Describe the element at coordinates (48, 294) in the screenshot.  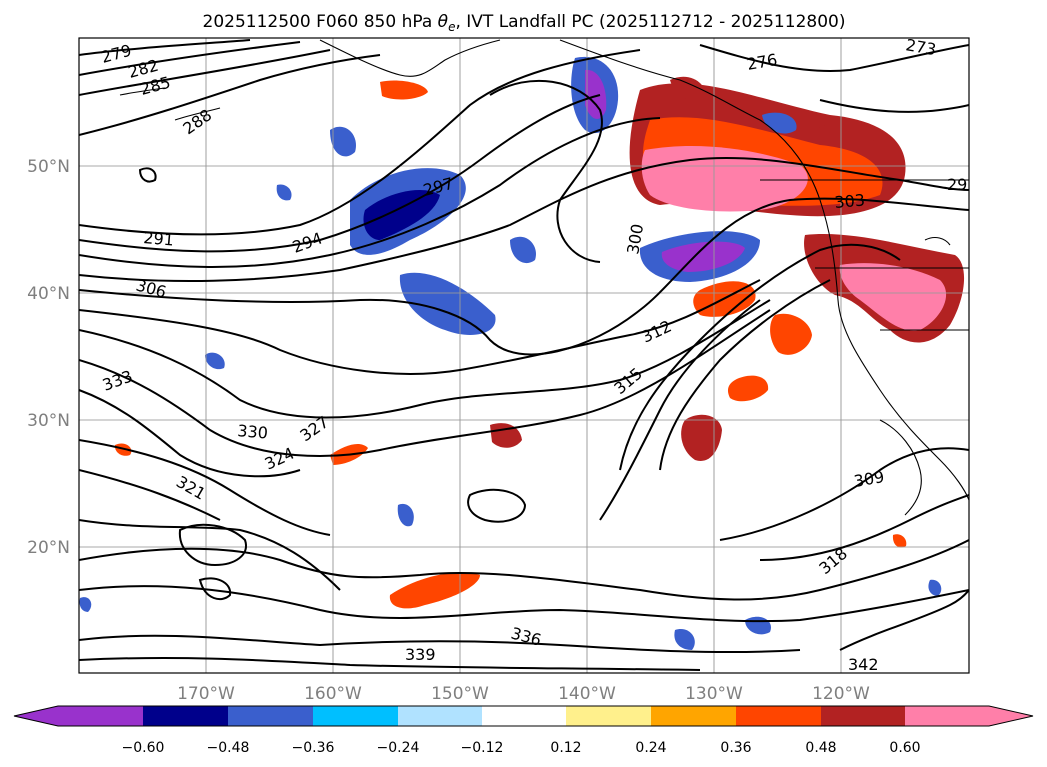
I see `lat-label-40n: 40°N` at that location.